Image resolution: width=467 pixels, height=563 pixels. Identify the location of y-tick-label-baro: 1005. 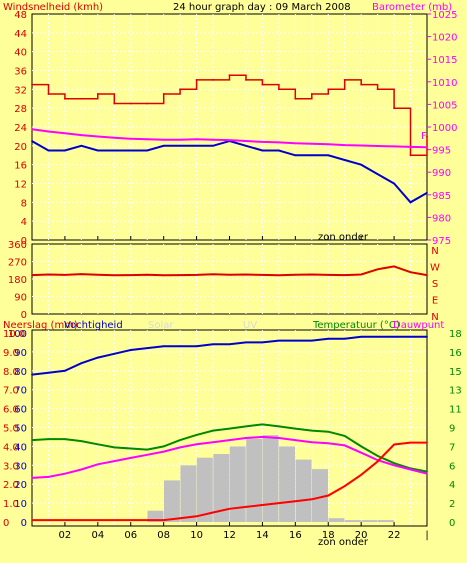
(444, 105).